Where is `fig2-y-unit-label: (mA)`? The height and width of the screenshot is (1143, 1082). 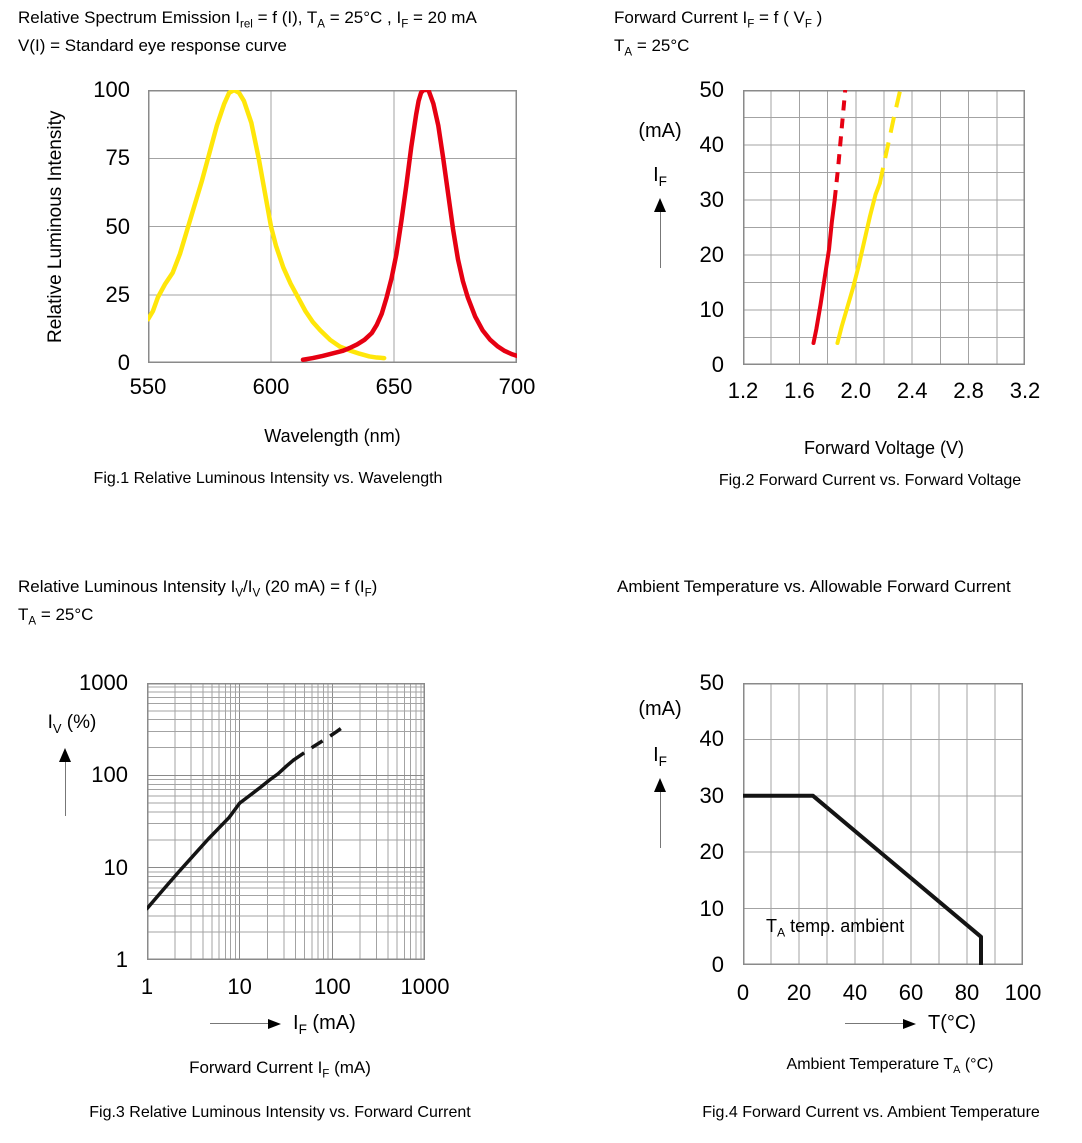
fig2-y-unit-label: (mA) is located at coordinates (660, 131).